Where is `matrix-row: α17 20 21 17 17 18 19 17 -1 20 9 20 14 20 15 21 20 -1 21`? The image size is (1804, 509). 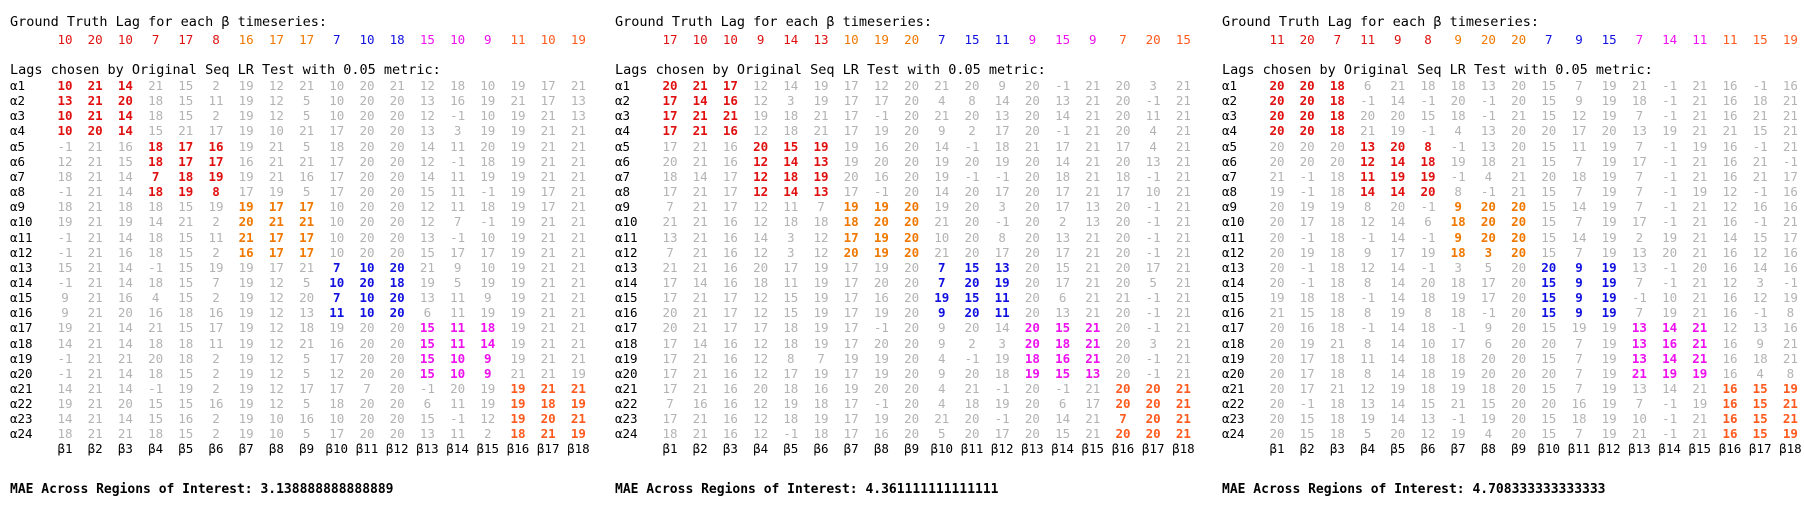 matrix-row: α17 20 21 17 17 18 19 17 -1 20 9 20 14 20 15 21 20 -1 21 is located at coordinates (915, 327).